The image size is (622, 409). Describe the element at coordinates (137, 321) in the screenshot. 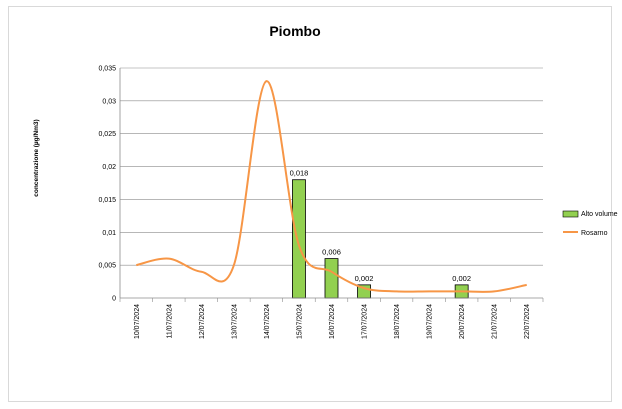

I see `x-tick-label: 10/07/2024` at that location.